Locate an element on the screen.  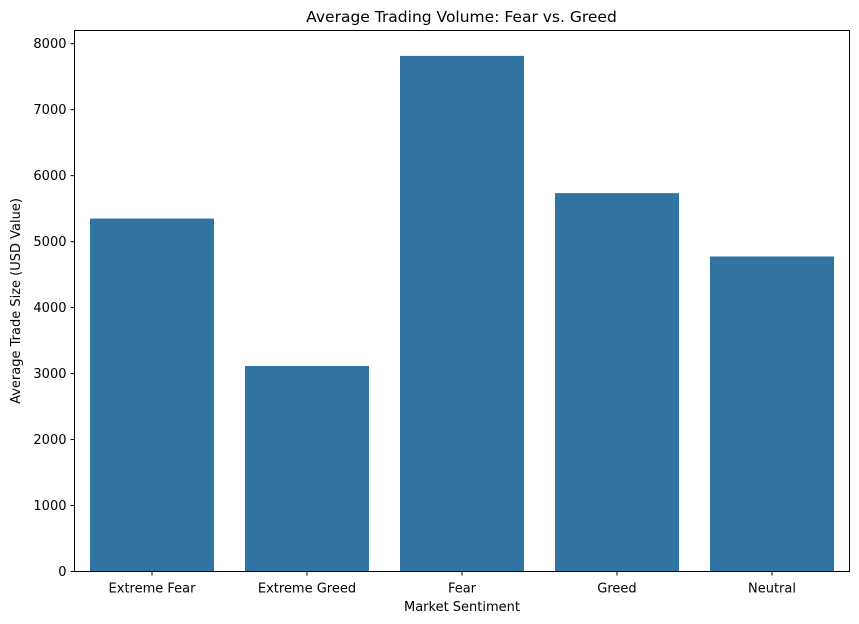
y-tick-label: 0 is located at coordinates (62, 572).